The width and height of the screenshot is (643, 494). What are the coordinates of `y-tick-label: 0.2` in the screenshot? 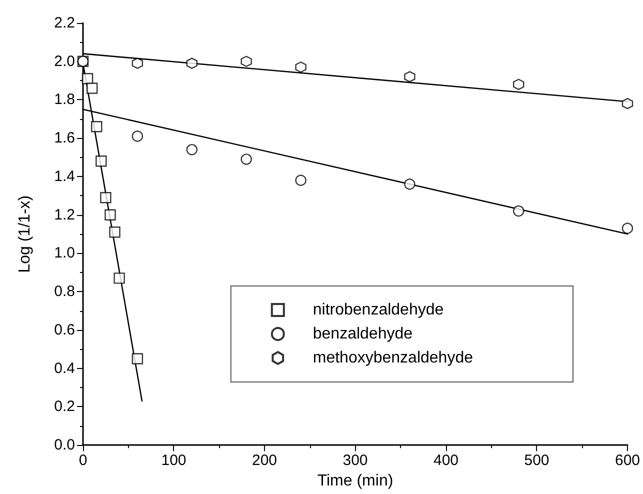 It's located at (64, 407).